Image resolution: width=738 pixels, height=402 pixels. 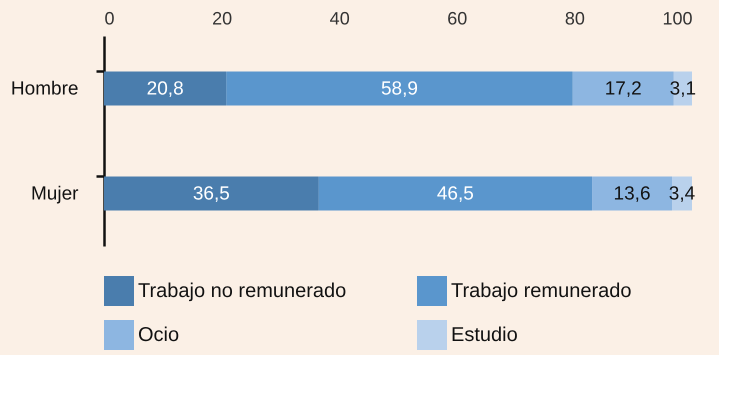 What do you see at coordinates (683, 89) in the screenshot?
I see `data-label: 3,1` at bounding box center [683, 89].